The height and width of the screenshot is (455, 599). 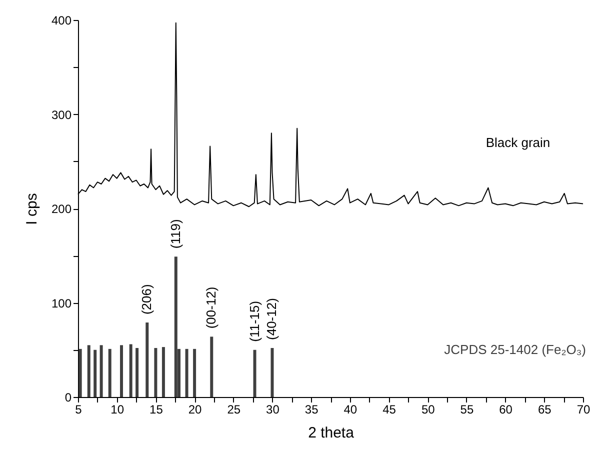 What do you see at coordinates (515, 349) in the screenshot?
I see `text: JCPDS 25-1402 (Fe₂O₃)` at bounding box center [515, 349].